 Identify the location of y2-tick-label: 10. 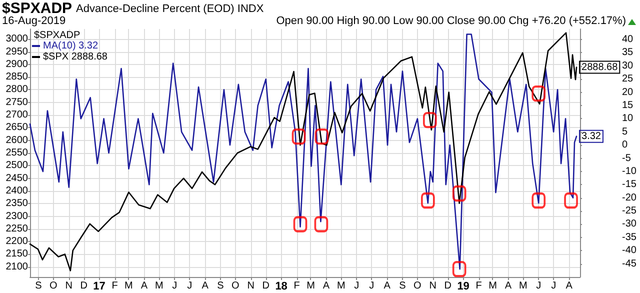
(628, 118).